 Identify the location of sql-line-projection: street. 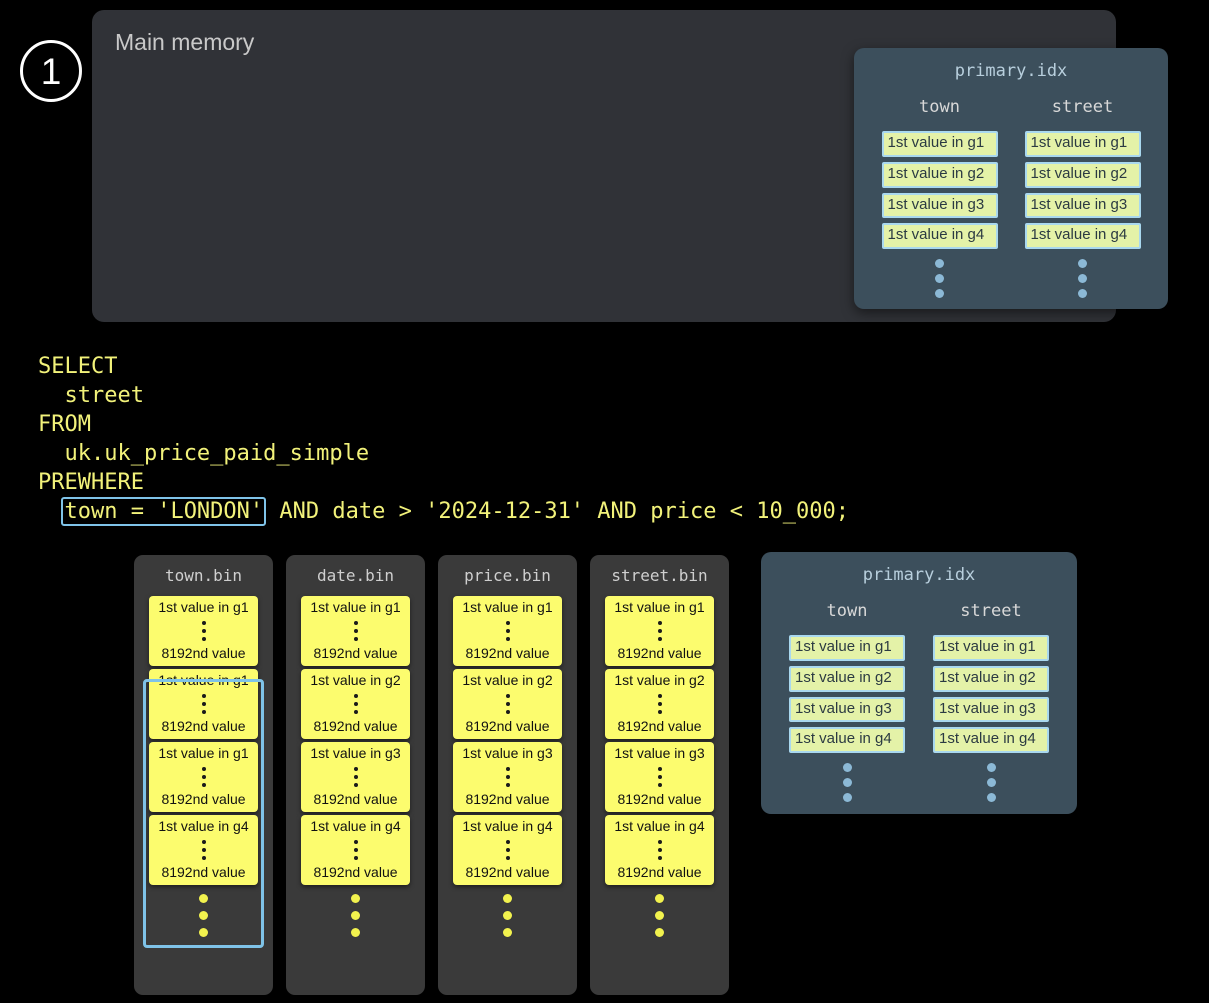
(104, 395).